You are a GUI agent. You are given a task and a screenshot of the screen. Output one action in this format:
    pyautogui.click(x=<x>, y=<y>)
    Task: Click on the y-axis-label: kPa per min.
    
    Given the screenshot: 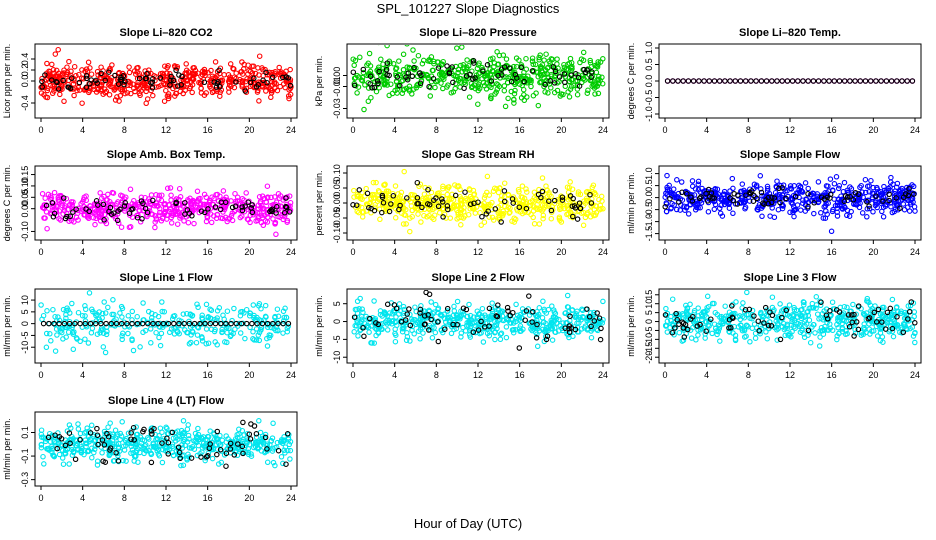 What is the action you would take?
    pyautogui.click(x=319, y=81)
    